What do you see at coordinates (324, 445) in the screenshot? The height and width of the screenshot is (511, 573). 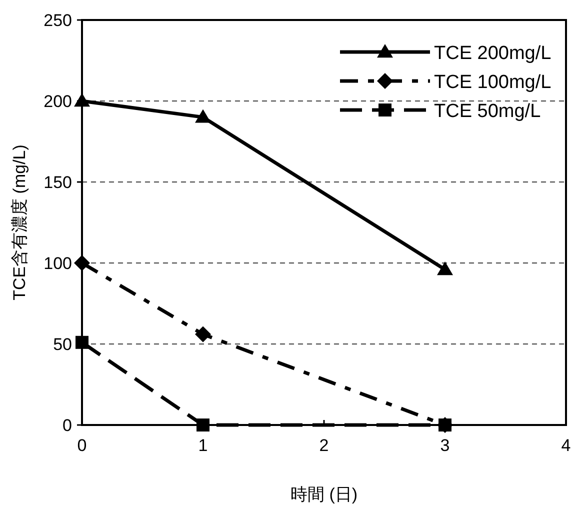 I see `x-tick-label: 2` at bounding box center [324, 445].